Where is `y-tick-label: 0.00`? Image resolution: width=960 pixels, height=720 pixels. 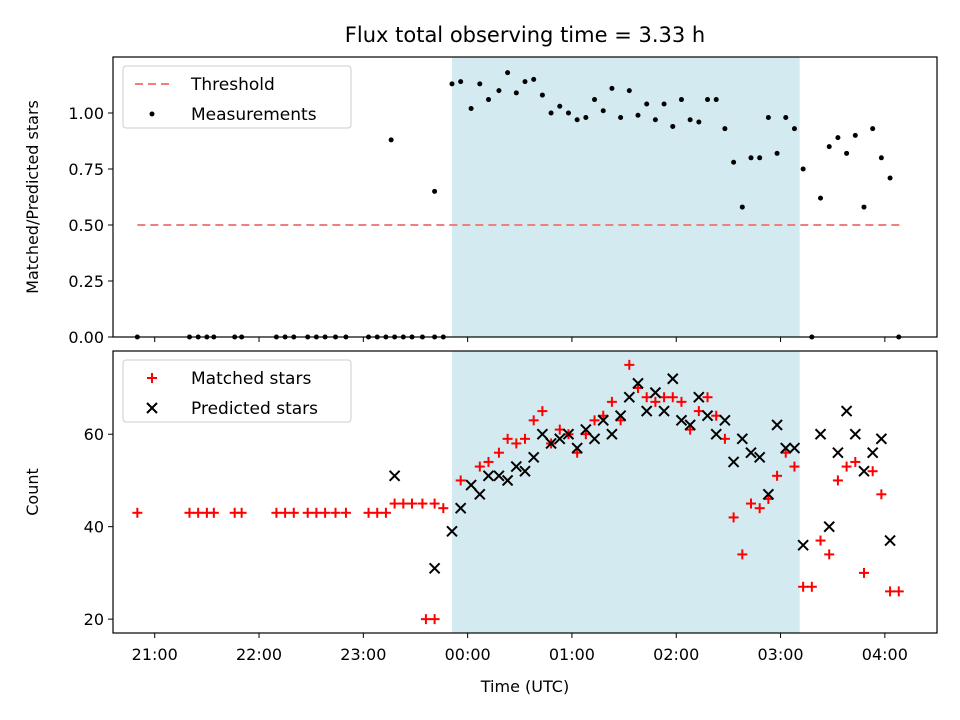 y-tick-label: 0.00 is located at coordinates (86, 337).